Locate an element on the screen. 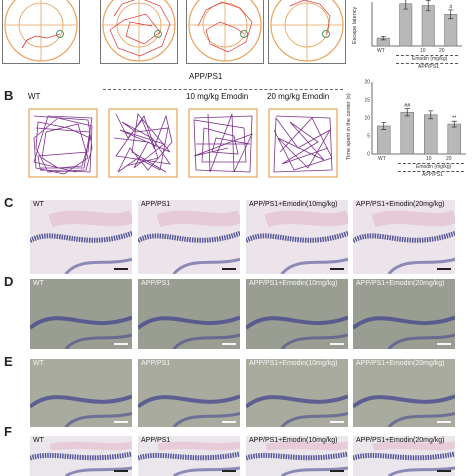 The image size is (474, 476). chart2-ytick: 10 is located at coordinates (367, 119).